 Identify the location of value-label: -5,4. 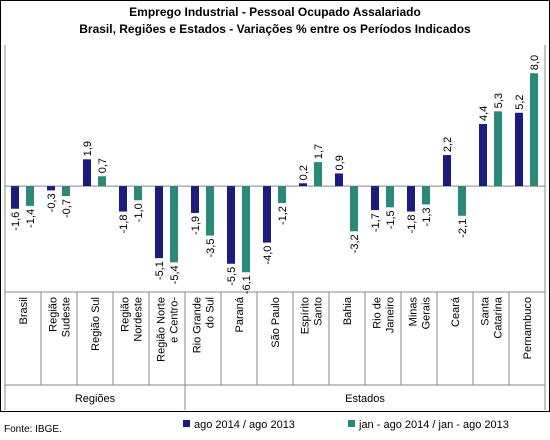
(175, 274).